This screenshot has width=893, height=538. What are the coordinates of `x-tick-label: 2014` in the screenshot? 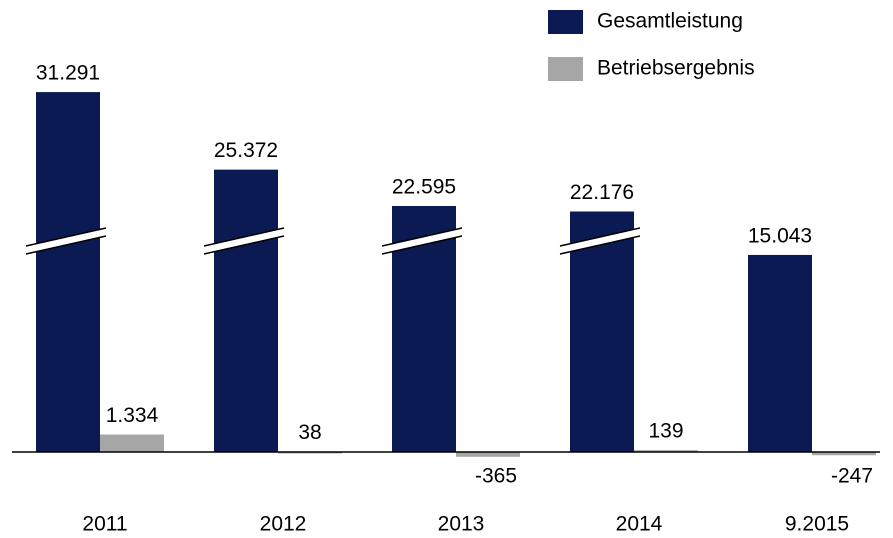 It's located at (639, 524).